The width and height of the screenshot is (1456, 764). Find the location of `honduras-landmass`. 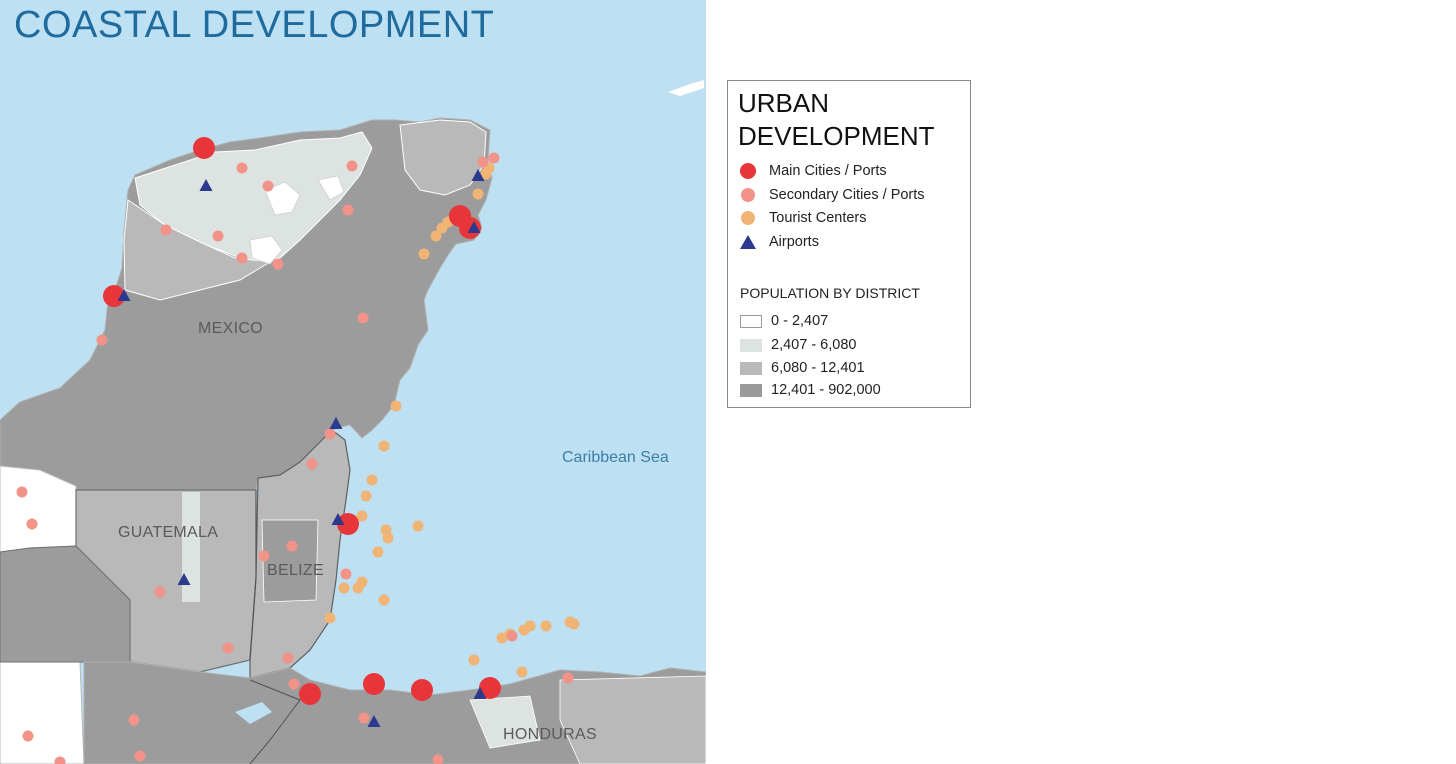

honduras-landmass is located at coordinates (394, 712).